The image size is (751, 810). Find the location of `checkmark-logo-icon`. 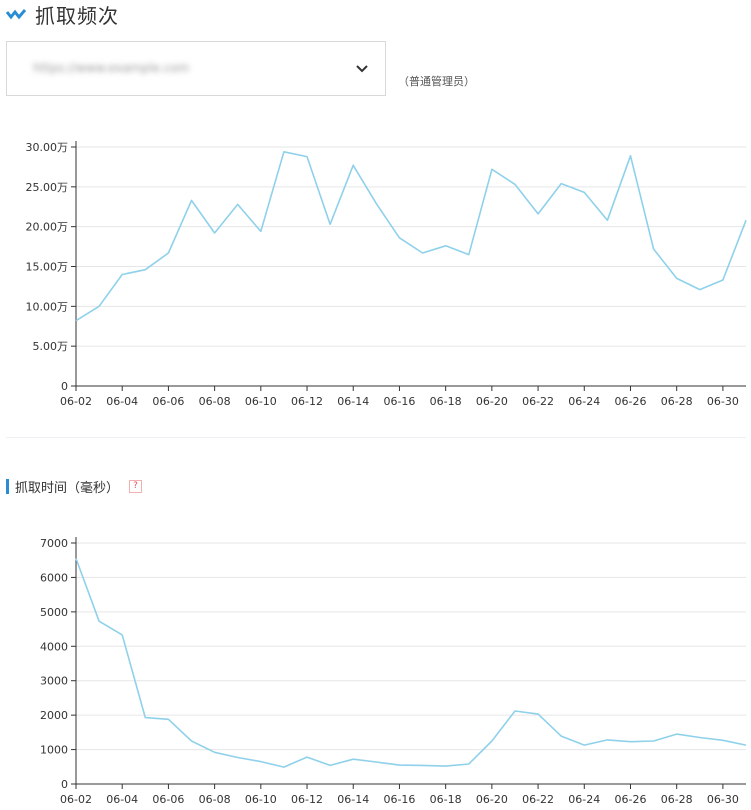

checkmark-logo-icon is located at coordinates (16, 14).